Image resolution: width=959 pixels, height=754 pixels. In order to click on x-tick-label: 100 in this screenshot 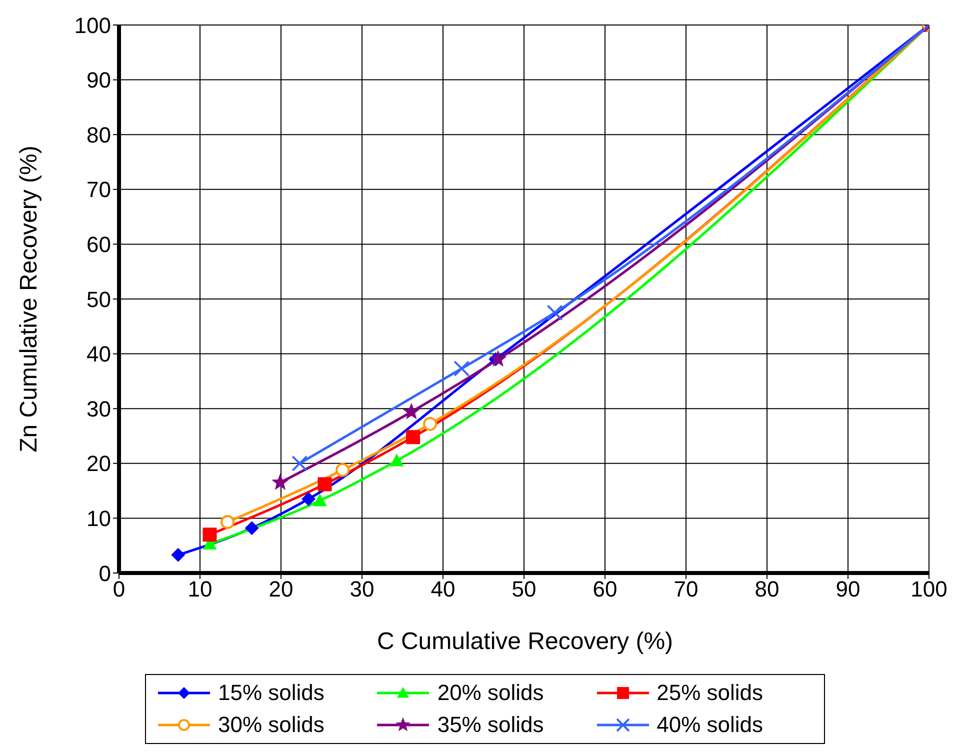, I will do `click(929, 589)`.